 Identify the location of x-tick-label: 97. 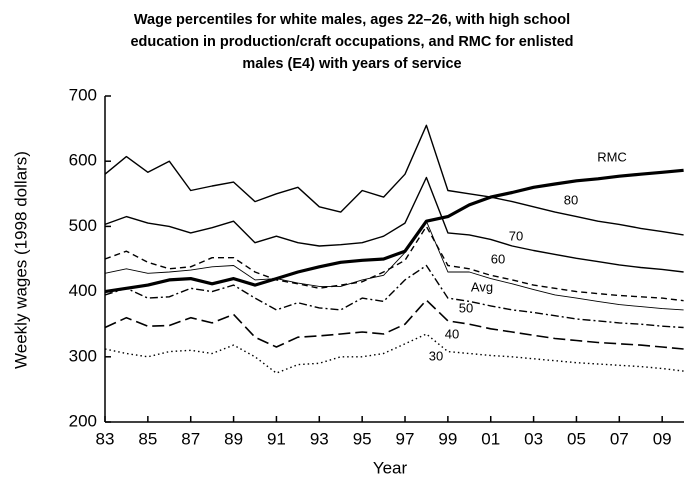
(405, 438).